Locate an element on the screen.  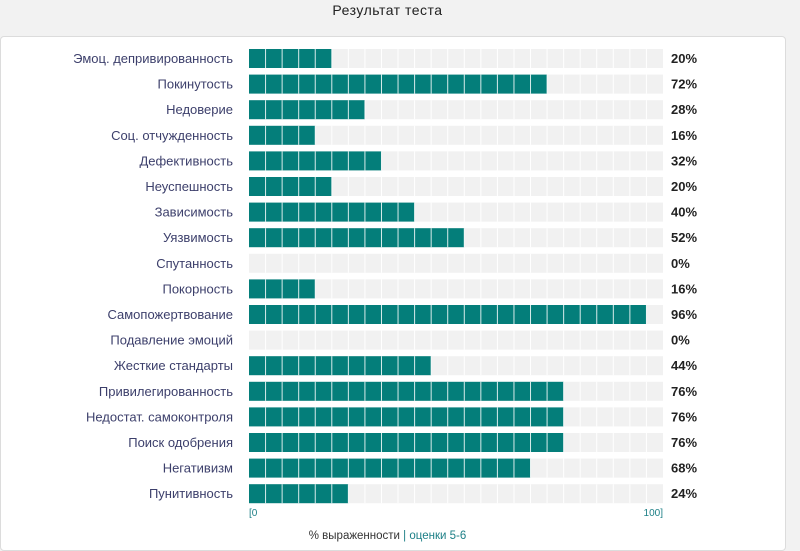
category-label: Недостат. самоконтроля is located at coordinates (159, 416).